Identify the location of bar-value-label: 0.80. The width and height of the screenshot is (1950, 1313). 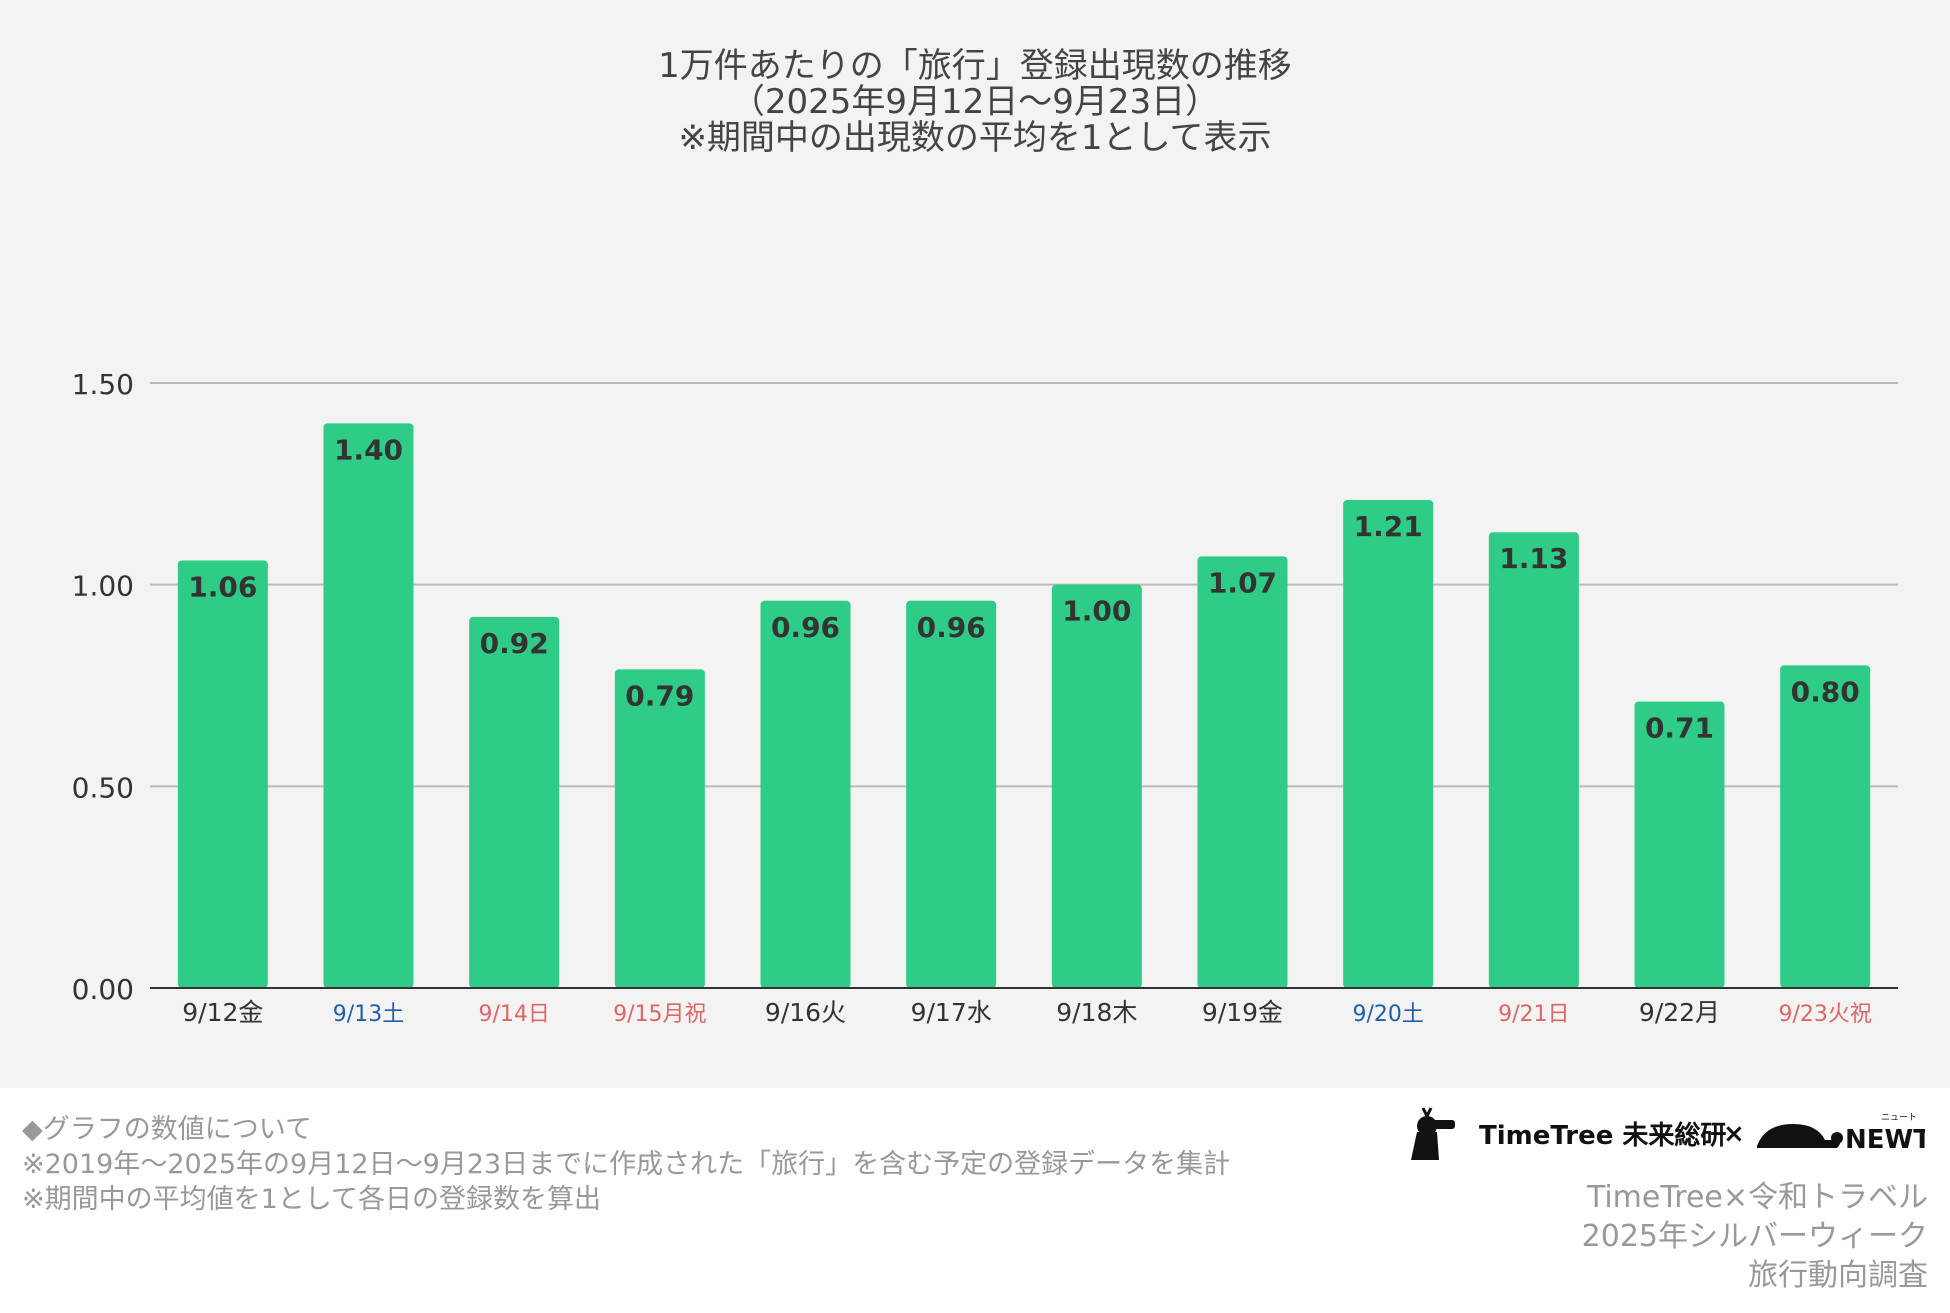
(1825, 691).